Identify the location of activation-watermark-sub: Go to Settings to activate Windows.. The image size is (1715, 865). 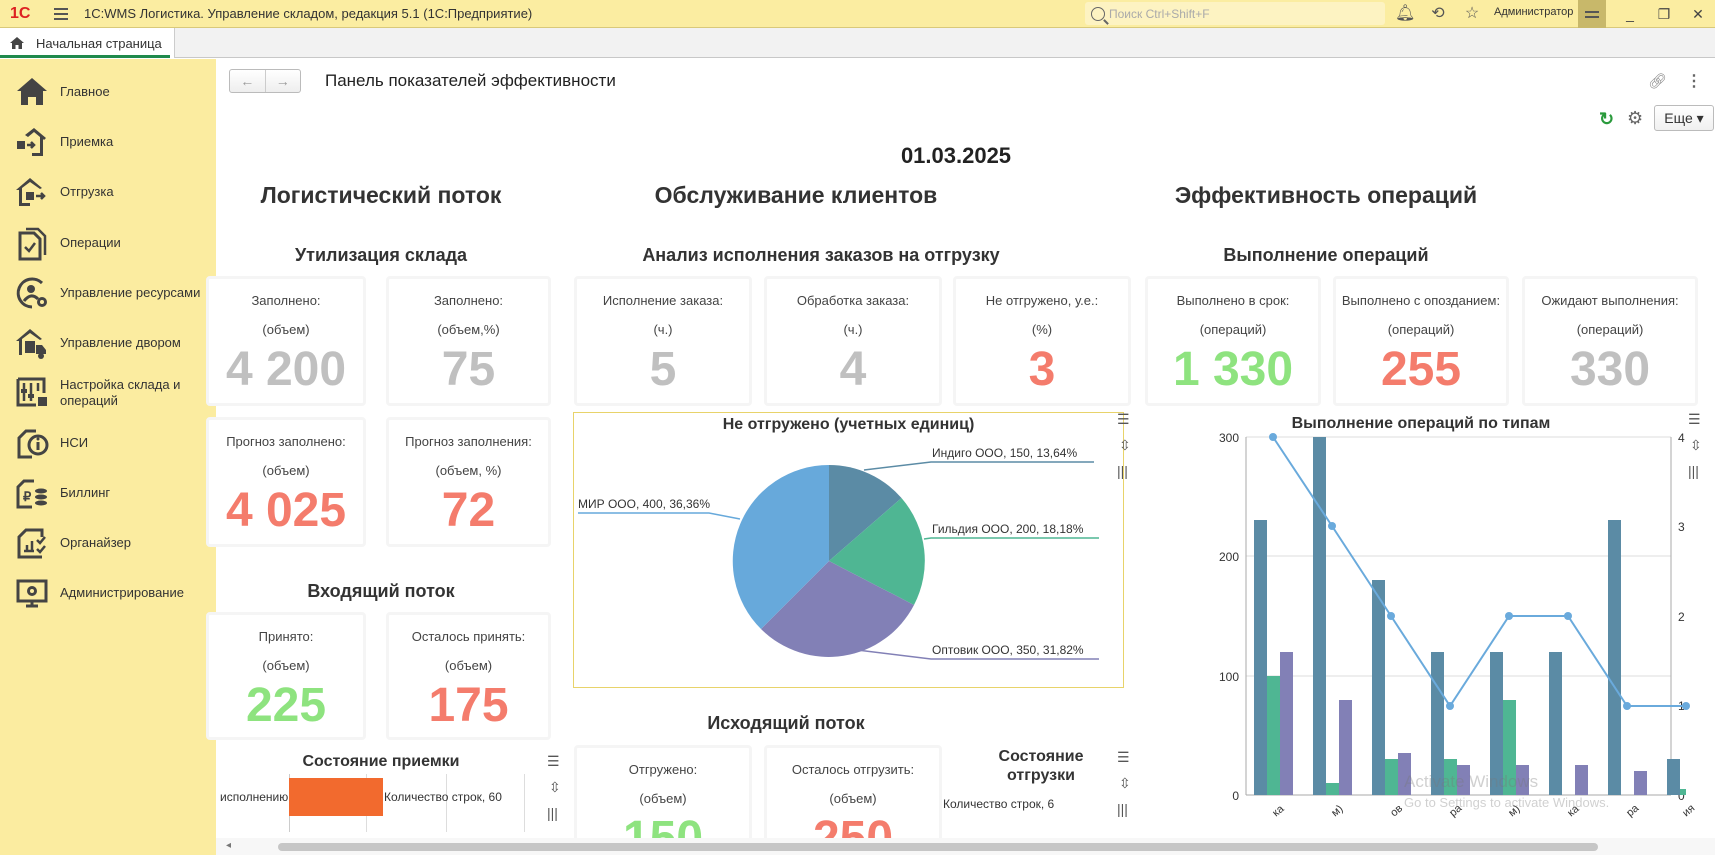
(1507, 802).